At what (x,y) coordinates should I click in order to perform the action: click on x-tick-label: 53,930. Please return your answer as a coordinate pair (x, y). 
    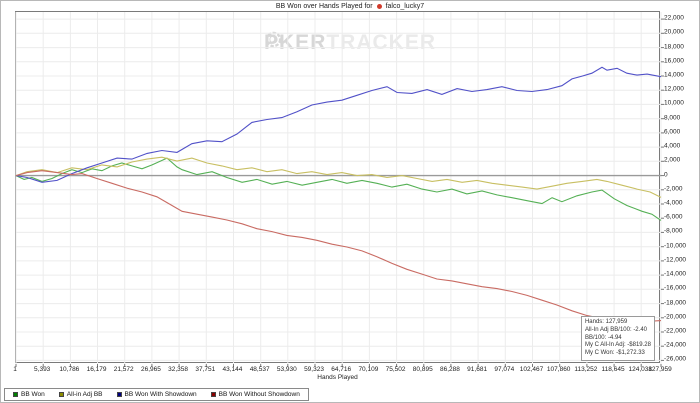
    Looking at the image, I should click on (286, 369).